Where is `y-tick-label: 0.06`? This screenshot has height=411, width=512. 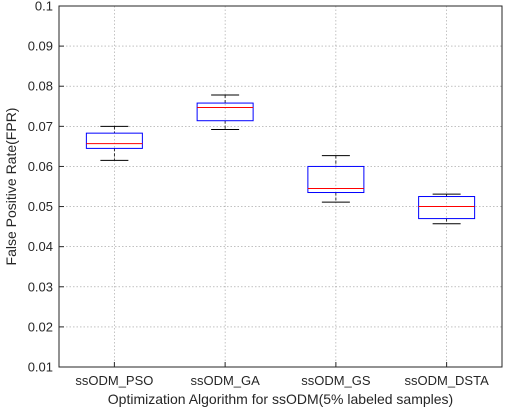 y-tick-label: 0.06 is located at coordinates (40, 166).